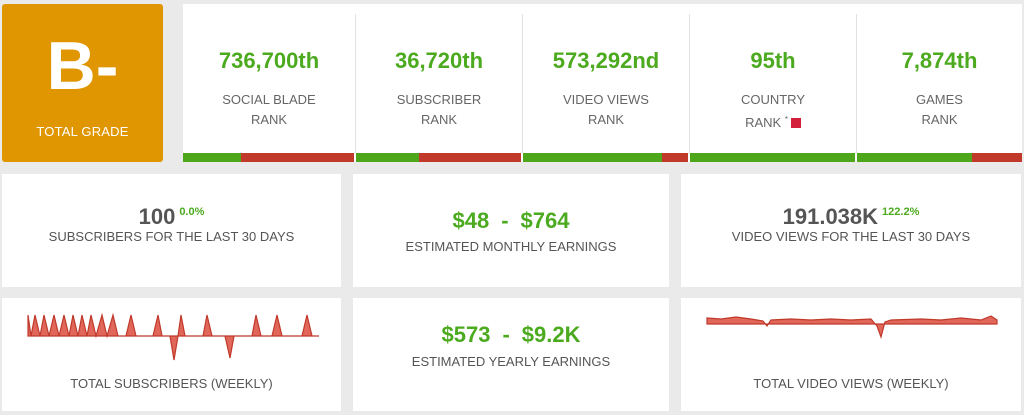  What do you see at coordinates (438, 83) in the screenshot?
I see `subscriber-rank: 36,720th SUBSCRIBER RANK` at bounding box center [438, 83].